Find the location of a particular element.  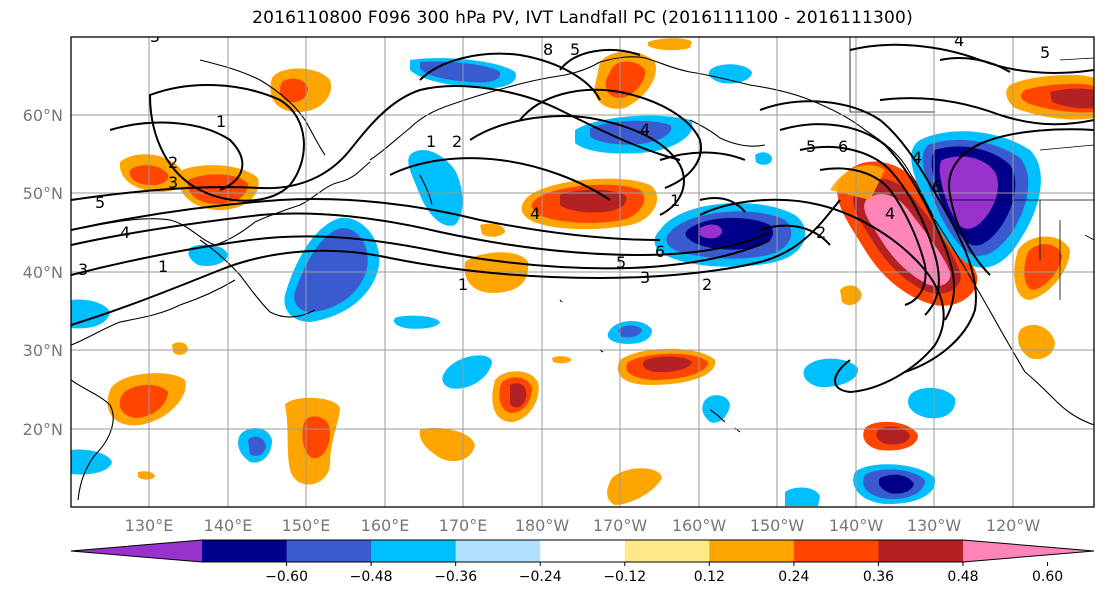

colorbar-extend-low is located at coordinates (136, 551).